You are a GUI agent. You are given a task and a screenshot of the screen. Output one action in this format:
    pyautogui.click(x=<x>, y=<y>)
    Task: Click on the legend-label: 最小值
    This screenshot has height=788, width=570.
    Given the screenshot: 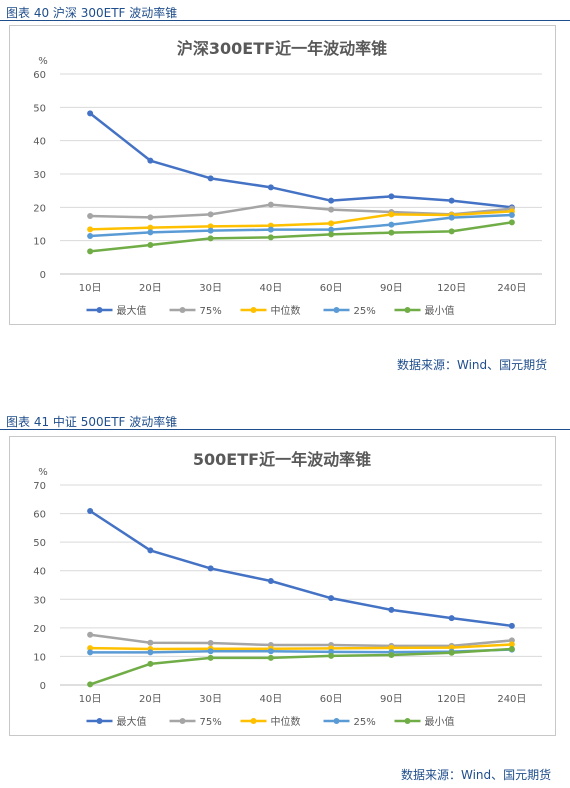 What is the action you would take?
    pyautogui.click(x=440, y=721)
    